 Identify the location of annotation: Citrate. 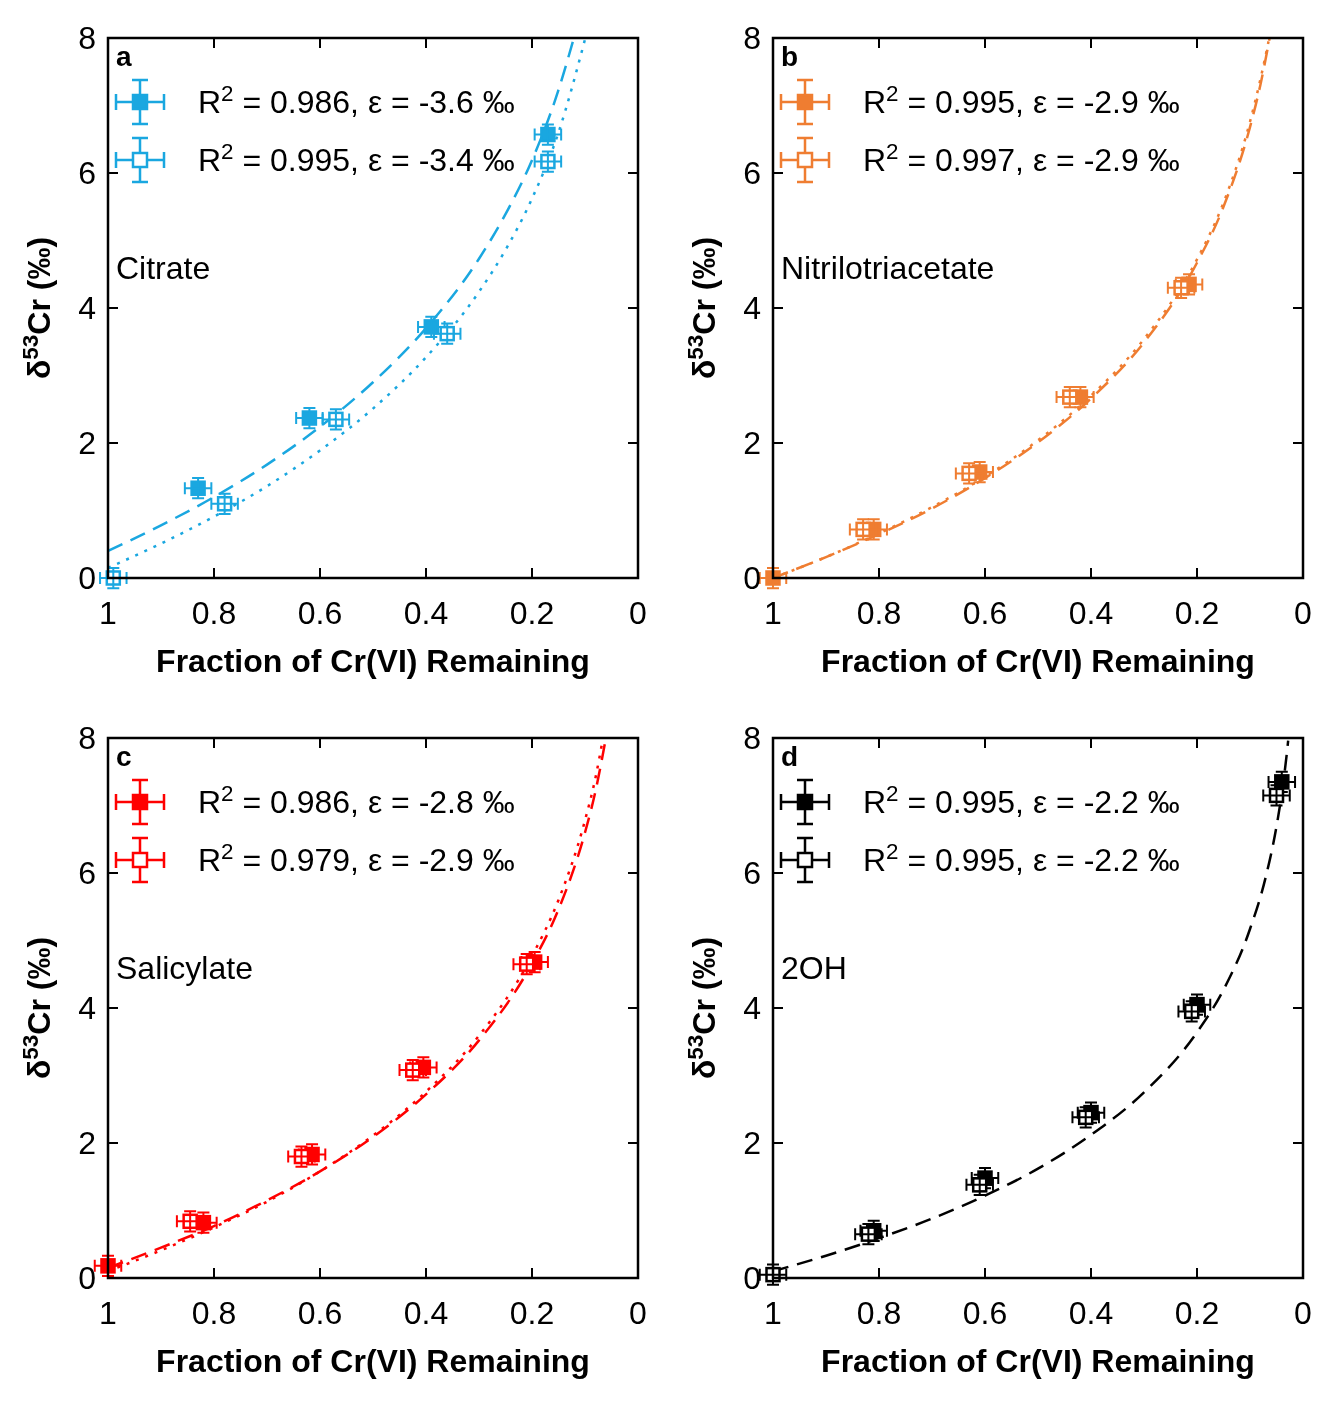
(163, 268).